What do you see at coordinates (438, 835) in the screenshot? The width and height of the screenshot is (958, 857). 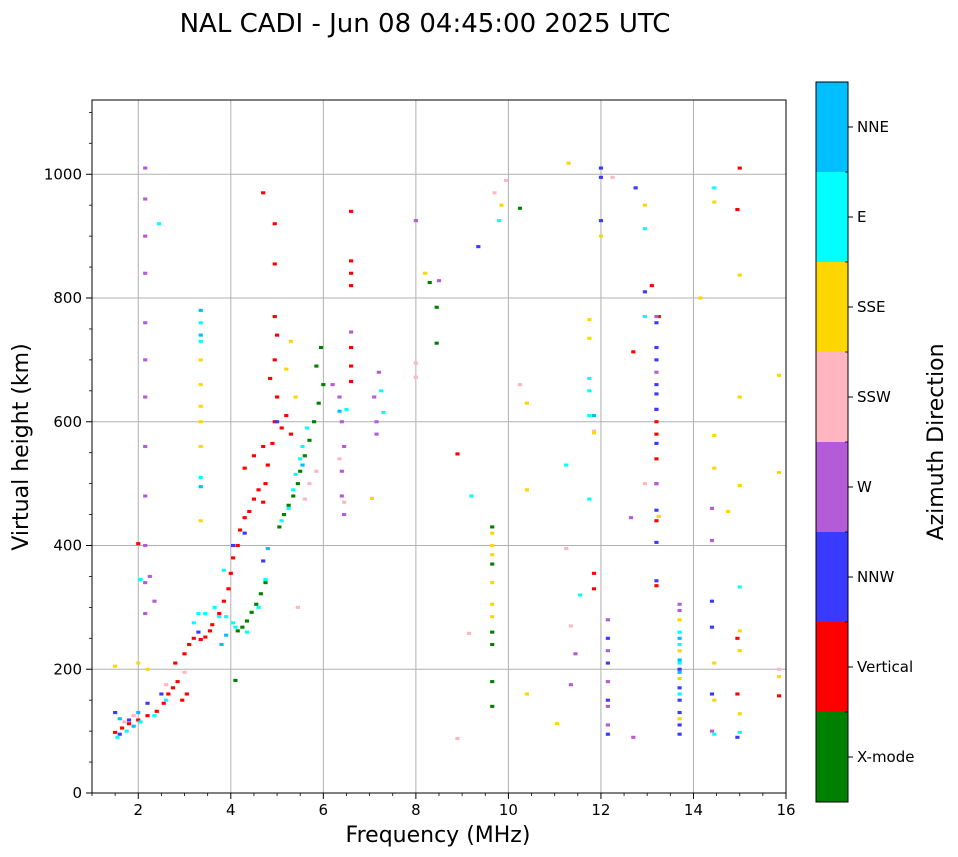 I see `x-axis-label: Frequency (MHz)` at bounding box center [438, 835].